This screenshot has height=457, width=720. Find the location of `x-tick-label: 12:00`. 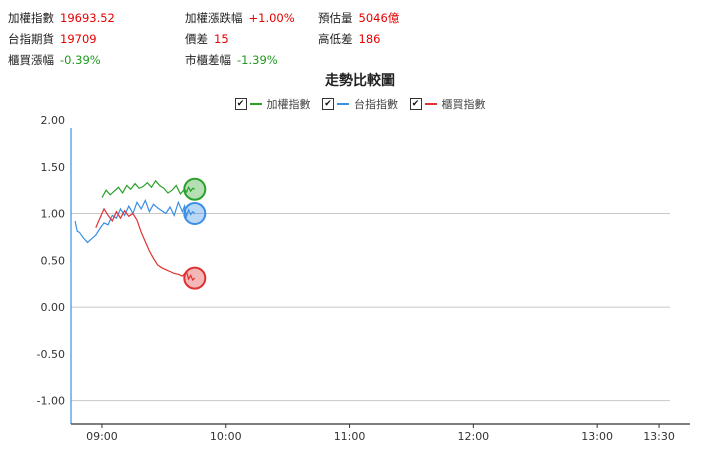

x-tick-label: 12:00 is located at coordinates (473, 436).